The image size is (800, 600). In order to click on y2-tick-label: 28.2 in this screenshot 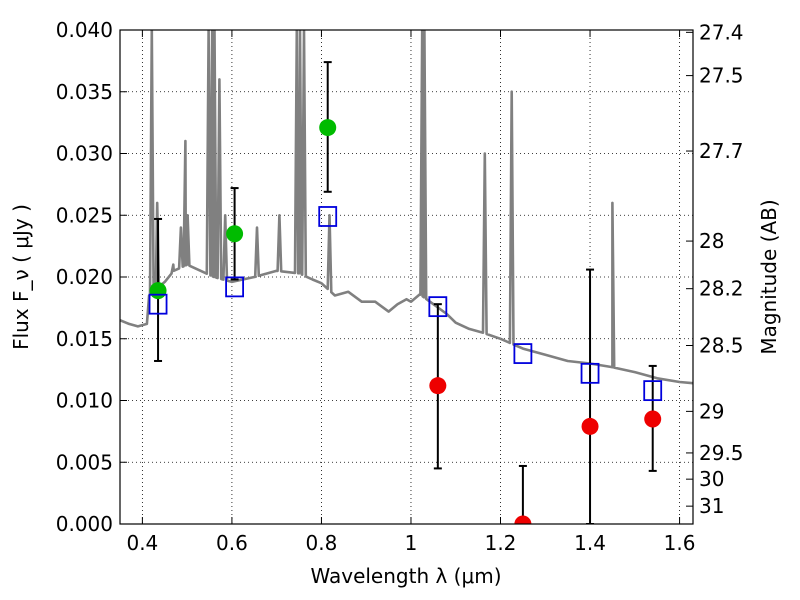, I will do `click(721, 289)`.